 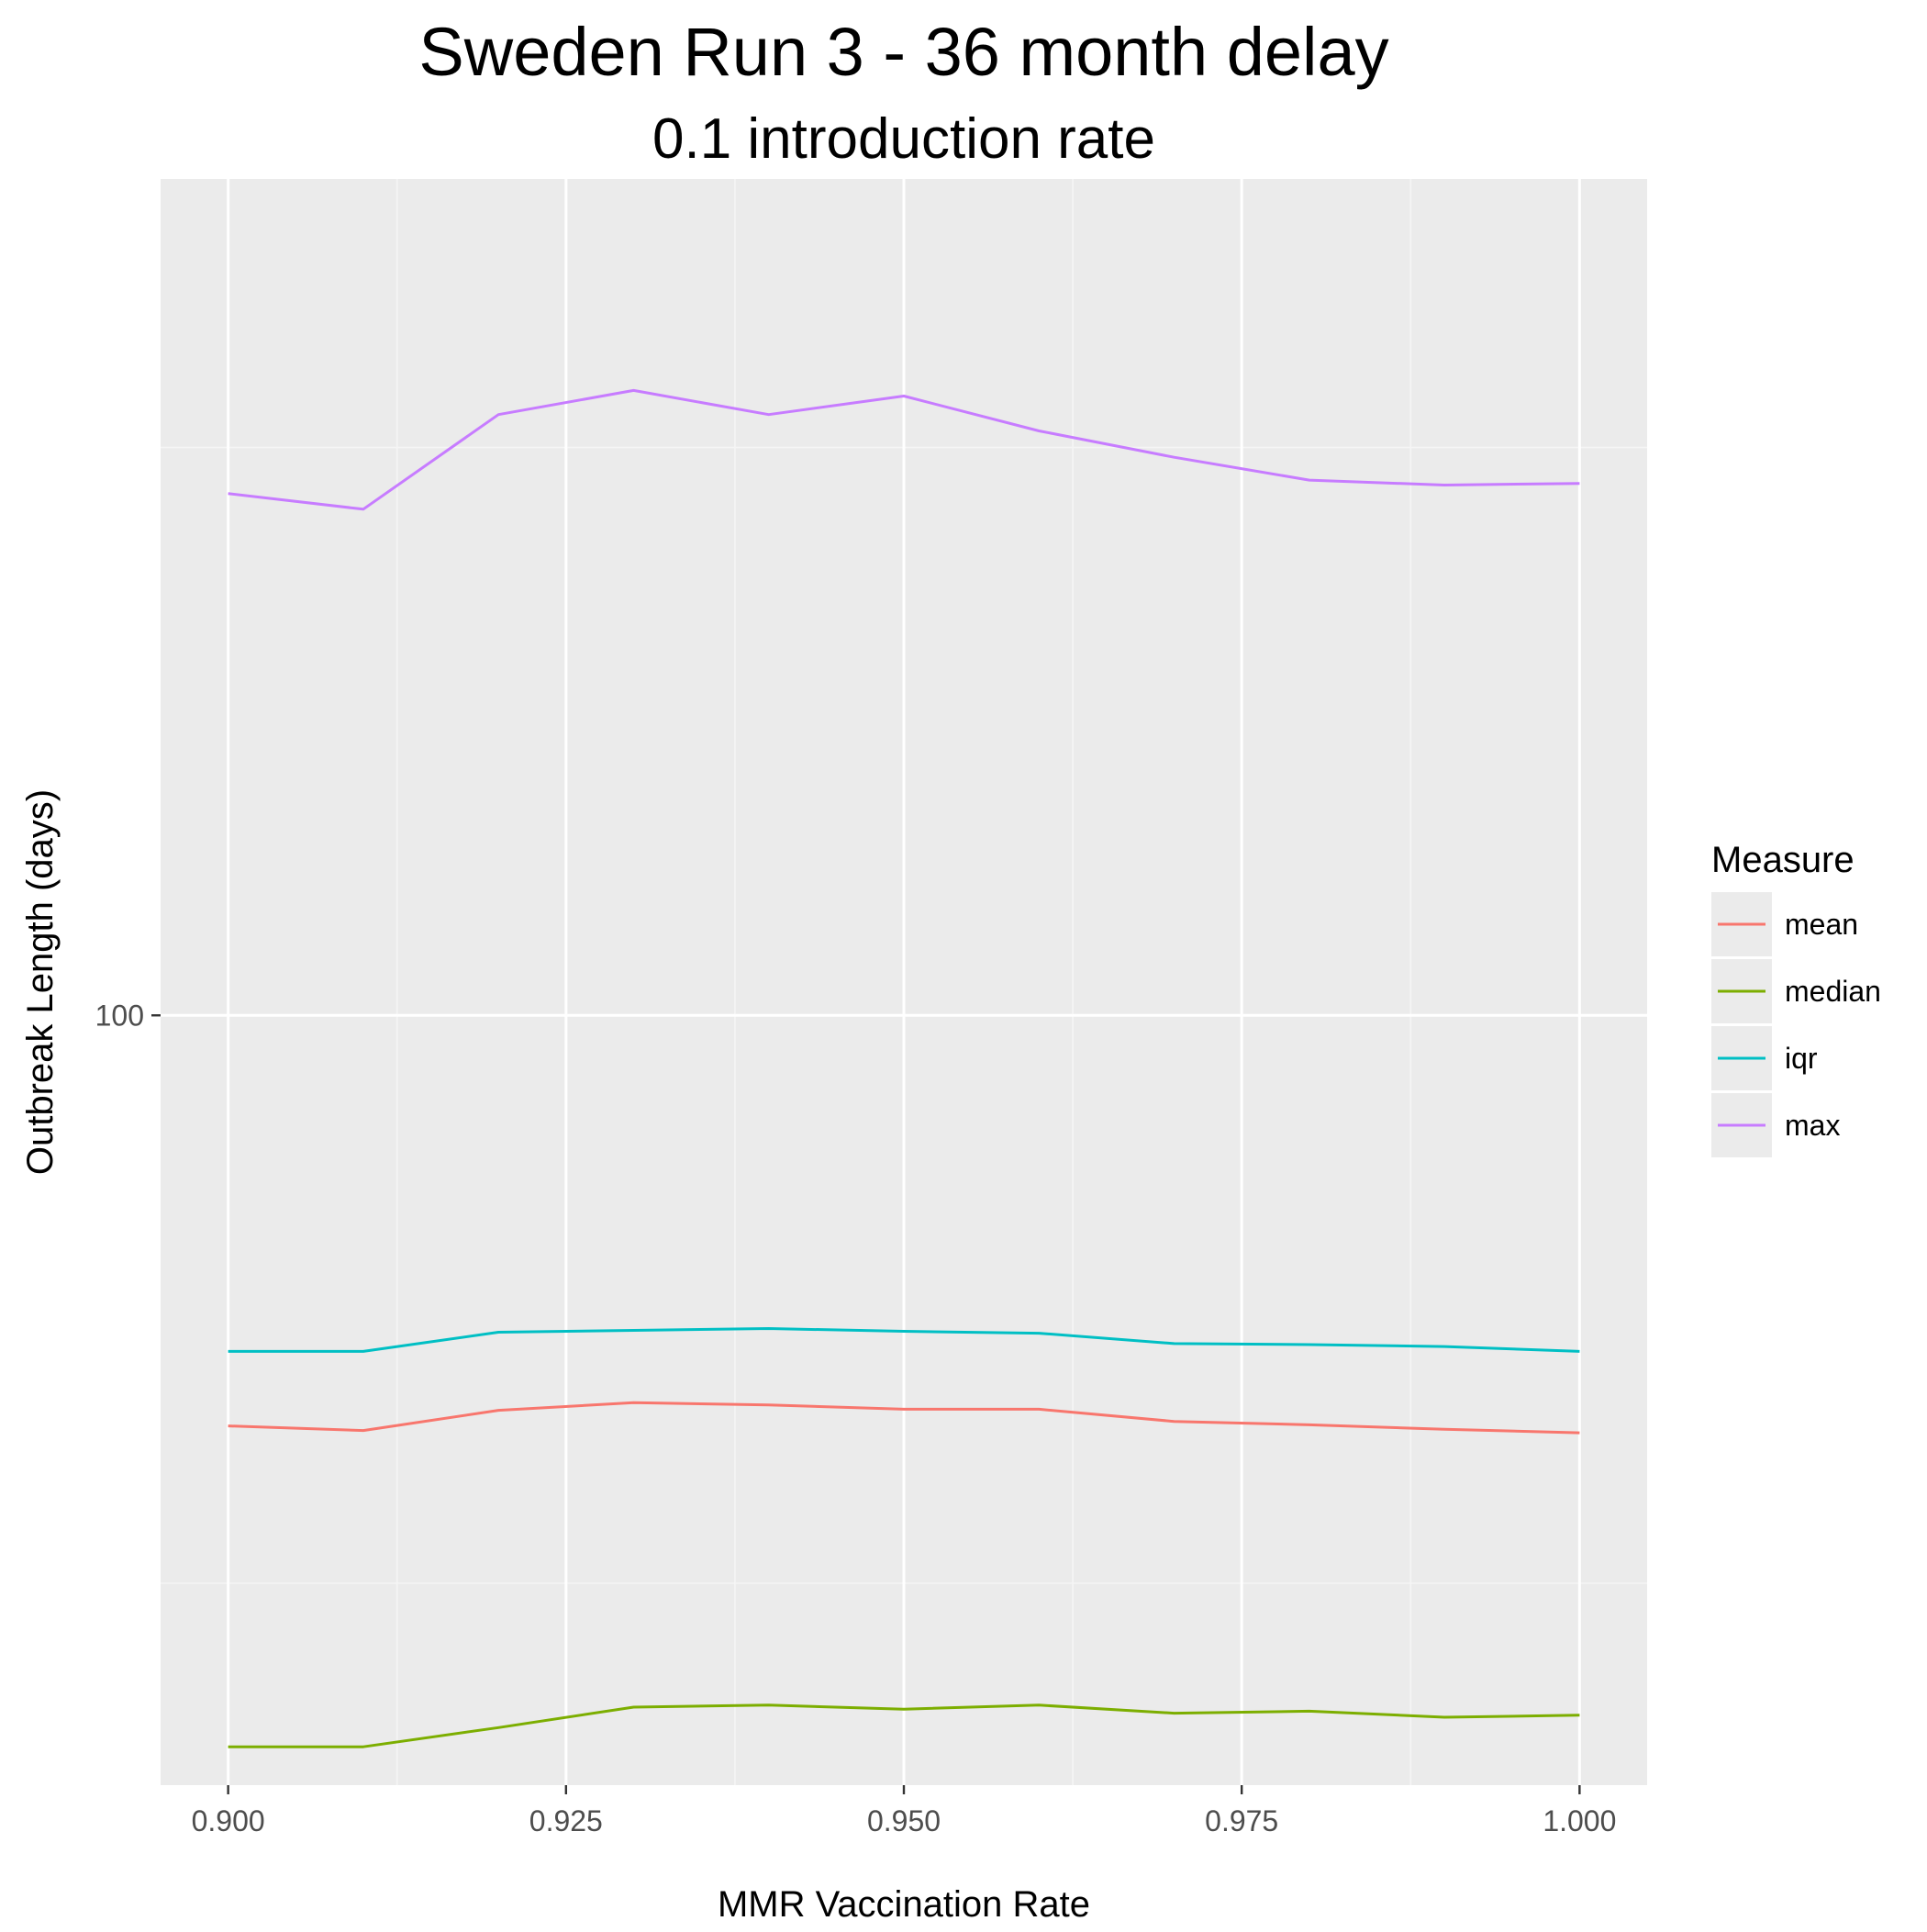 I want to click on legend-title: Measure, so click(x=1783, y=860).